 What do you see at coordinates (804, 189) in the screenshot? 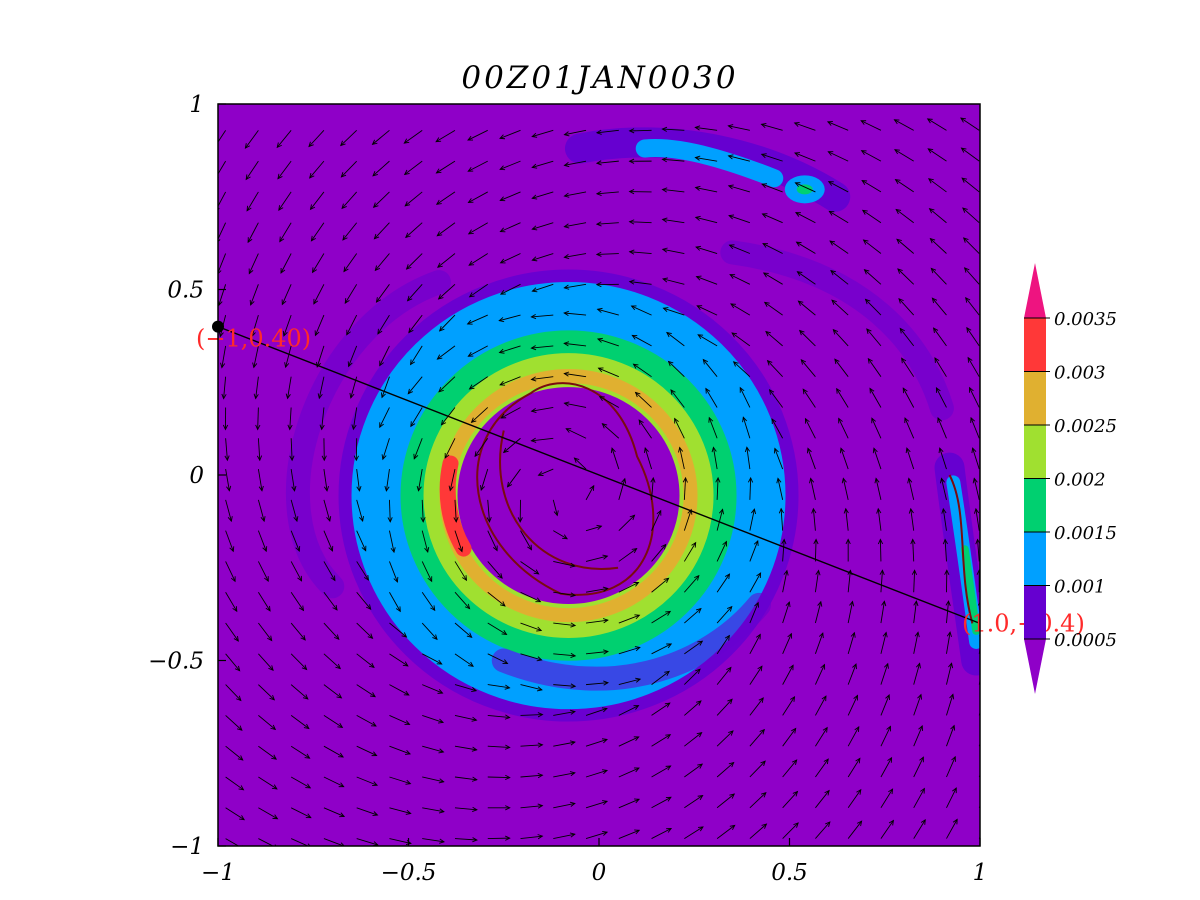
I see `upper-patch-core` at bounding box center [804, 189].